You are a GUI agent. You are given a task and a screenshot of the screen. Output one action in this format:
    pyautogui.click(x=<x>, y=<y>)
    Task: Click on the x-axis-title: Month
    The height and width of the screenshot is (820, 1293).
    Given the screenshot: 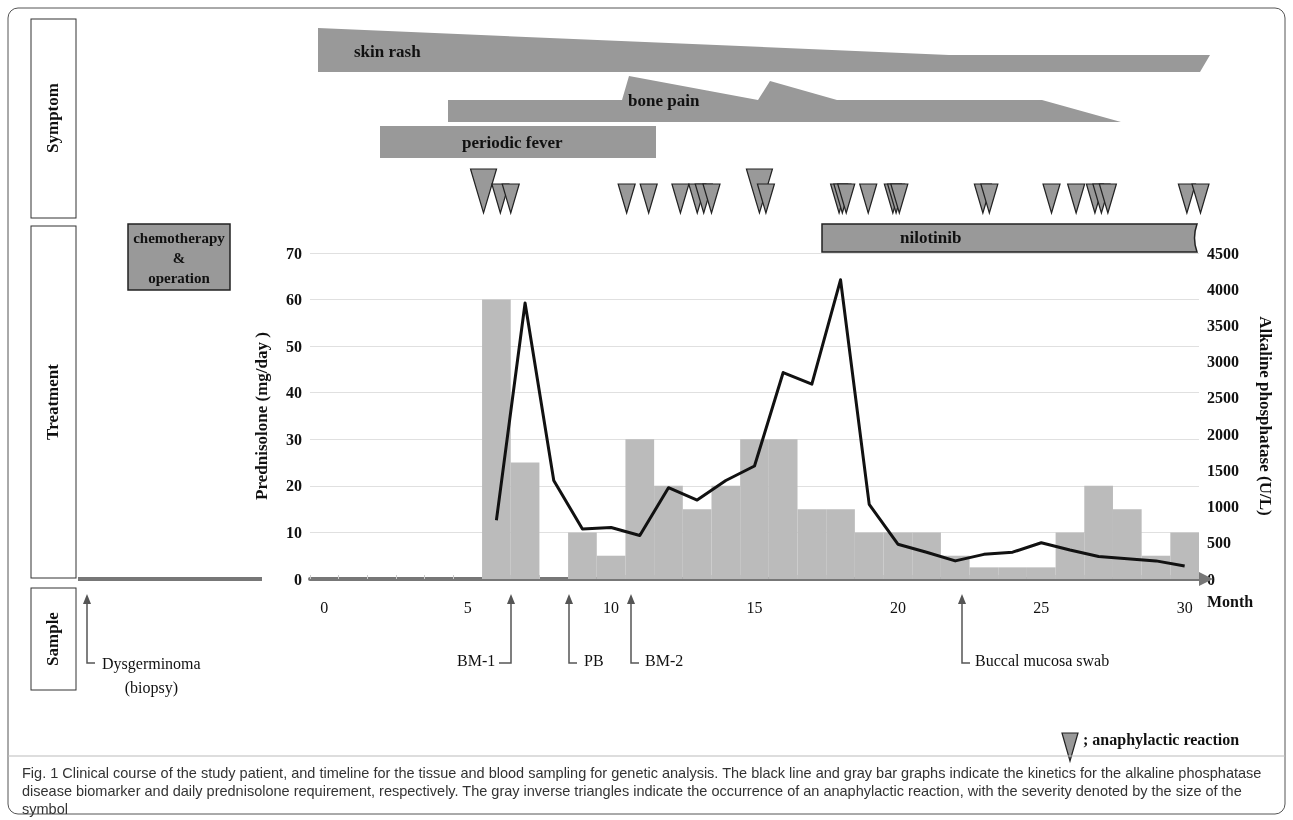 What is the action you would take?
    pyautogui.click(x=1230, y=601)
    